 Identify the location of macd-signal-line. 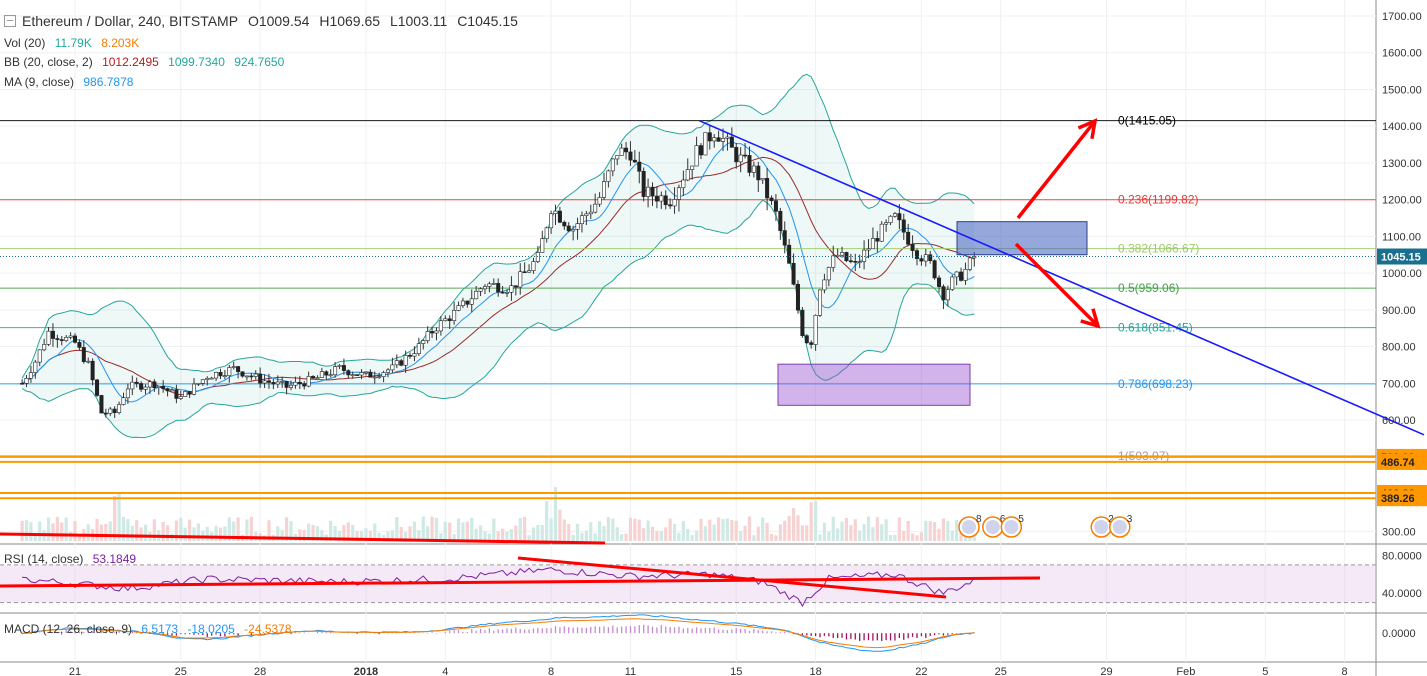
(498, 633).